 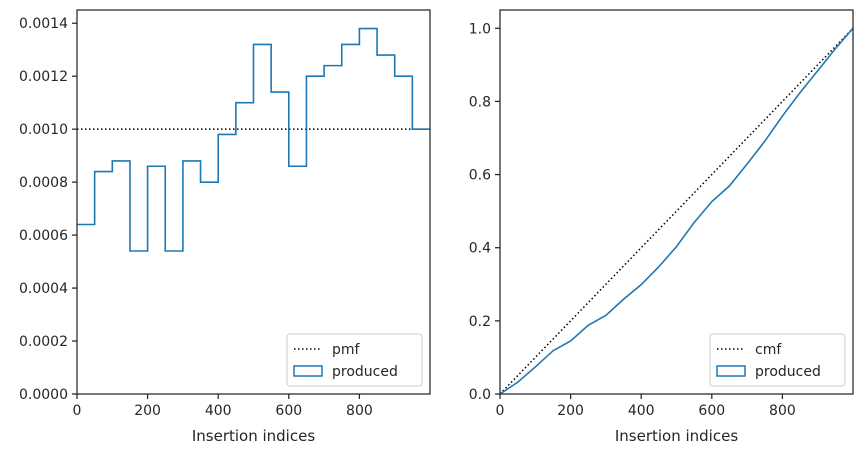 I want to click on legend: cmf produced, so click(x=777, y=360).